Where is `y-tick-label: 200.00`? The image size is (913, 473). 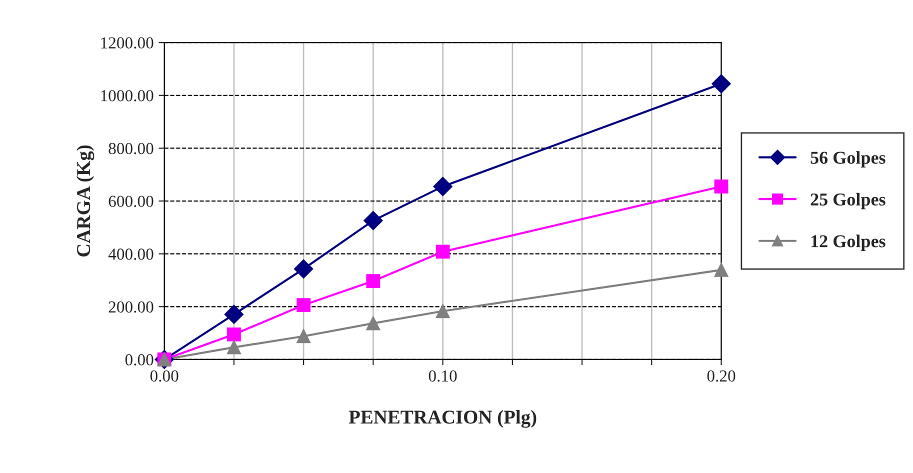
y-tick-label: 200.00 is located at coordinates (131, 307).